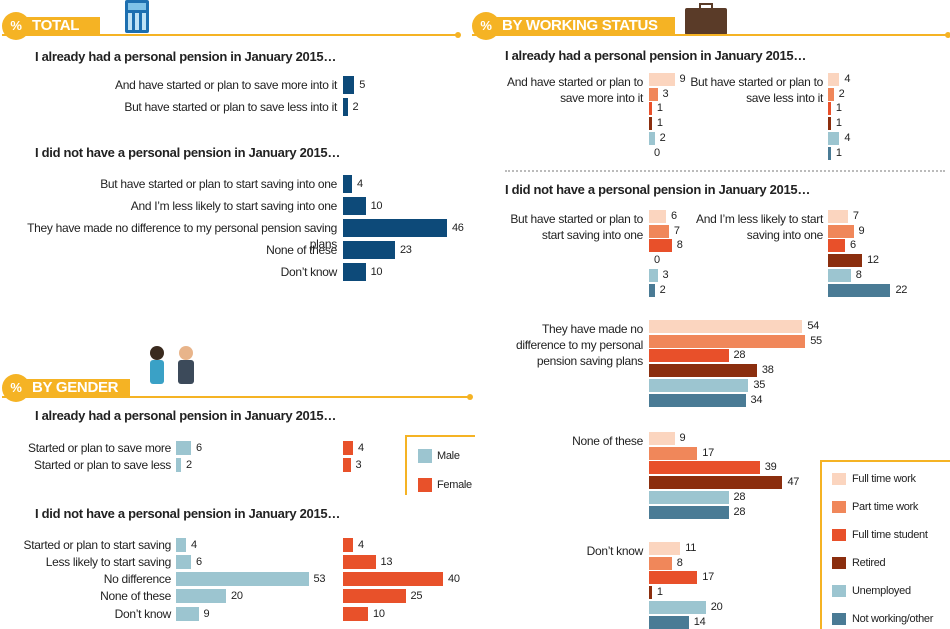 The image size is (950, 629). I want to click on section-title: TOTAL, so click(56, 26).